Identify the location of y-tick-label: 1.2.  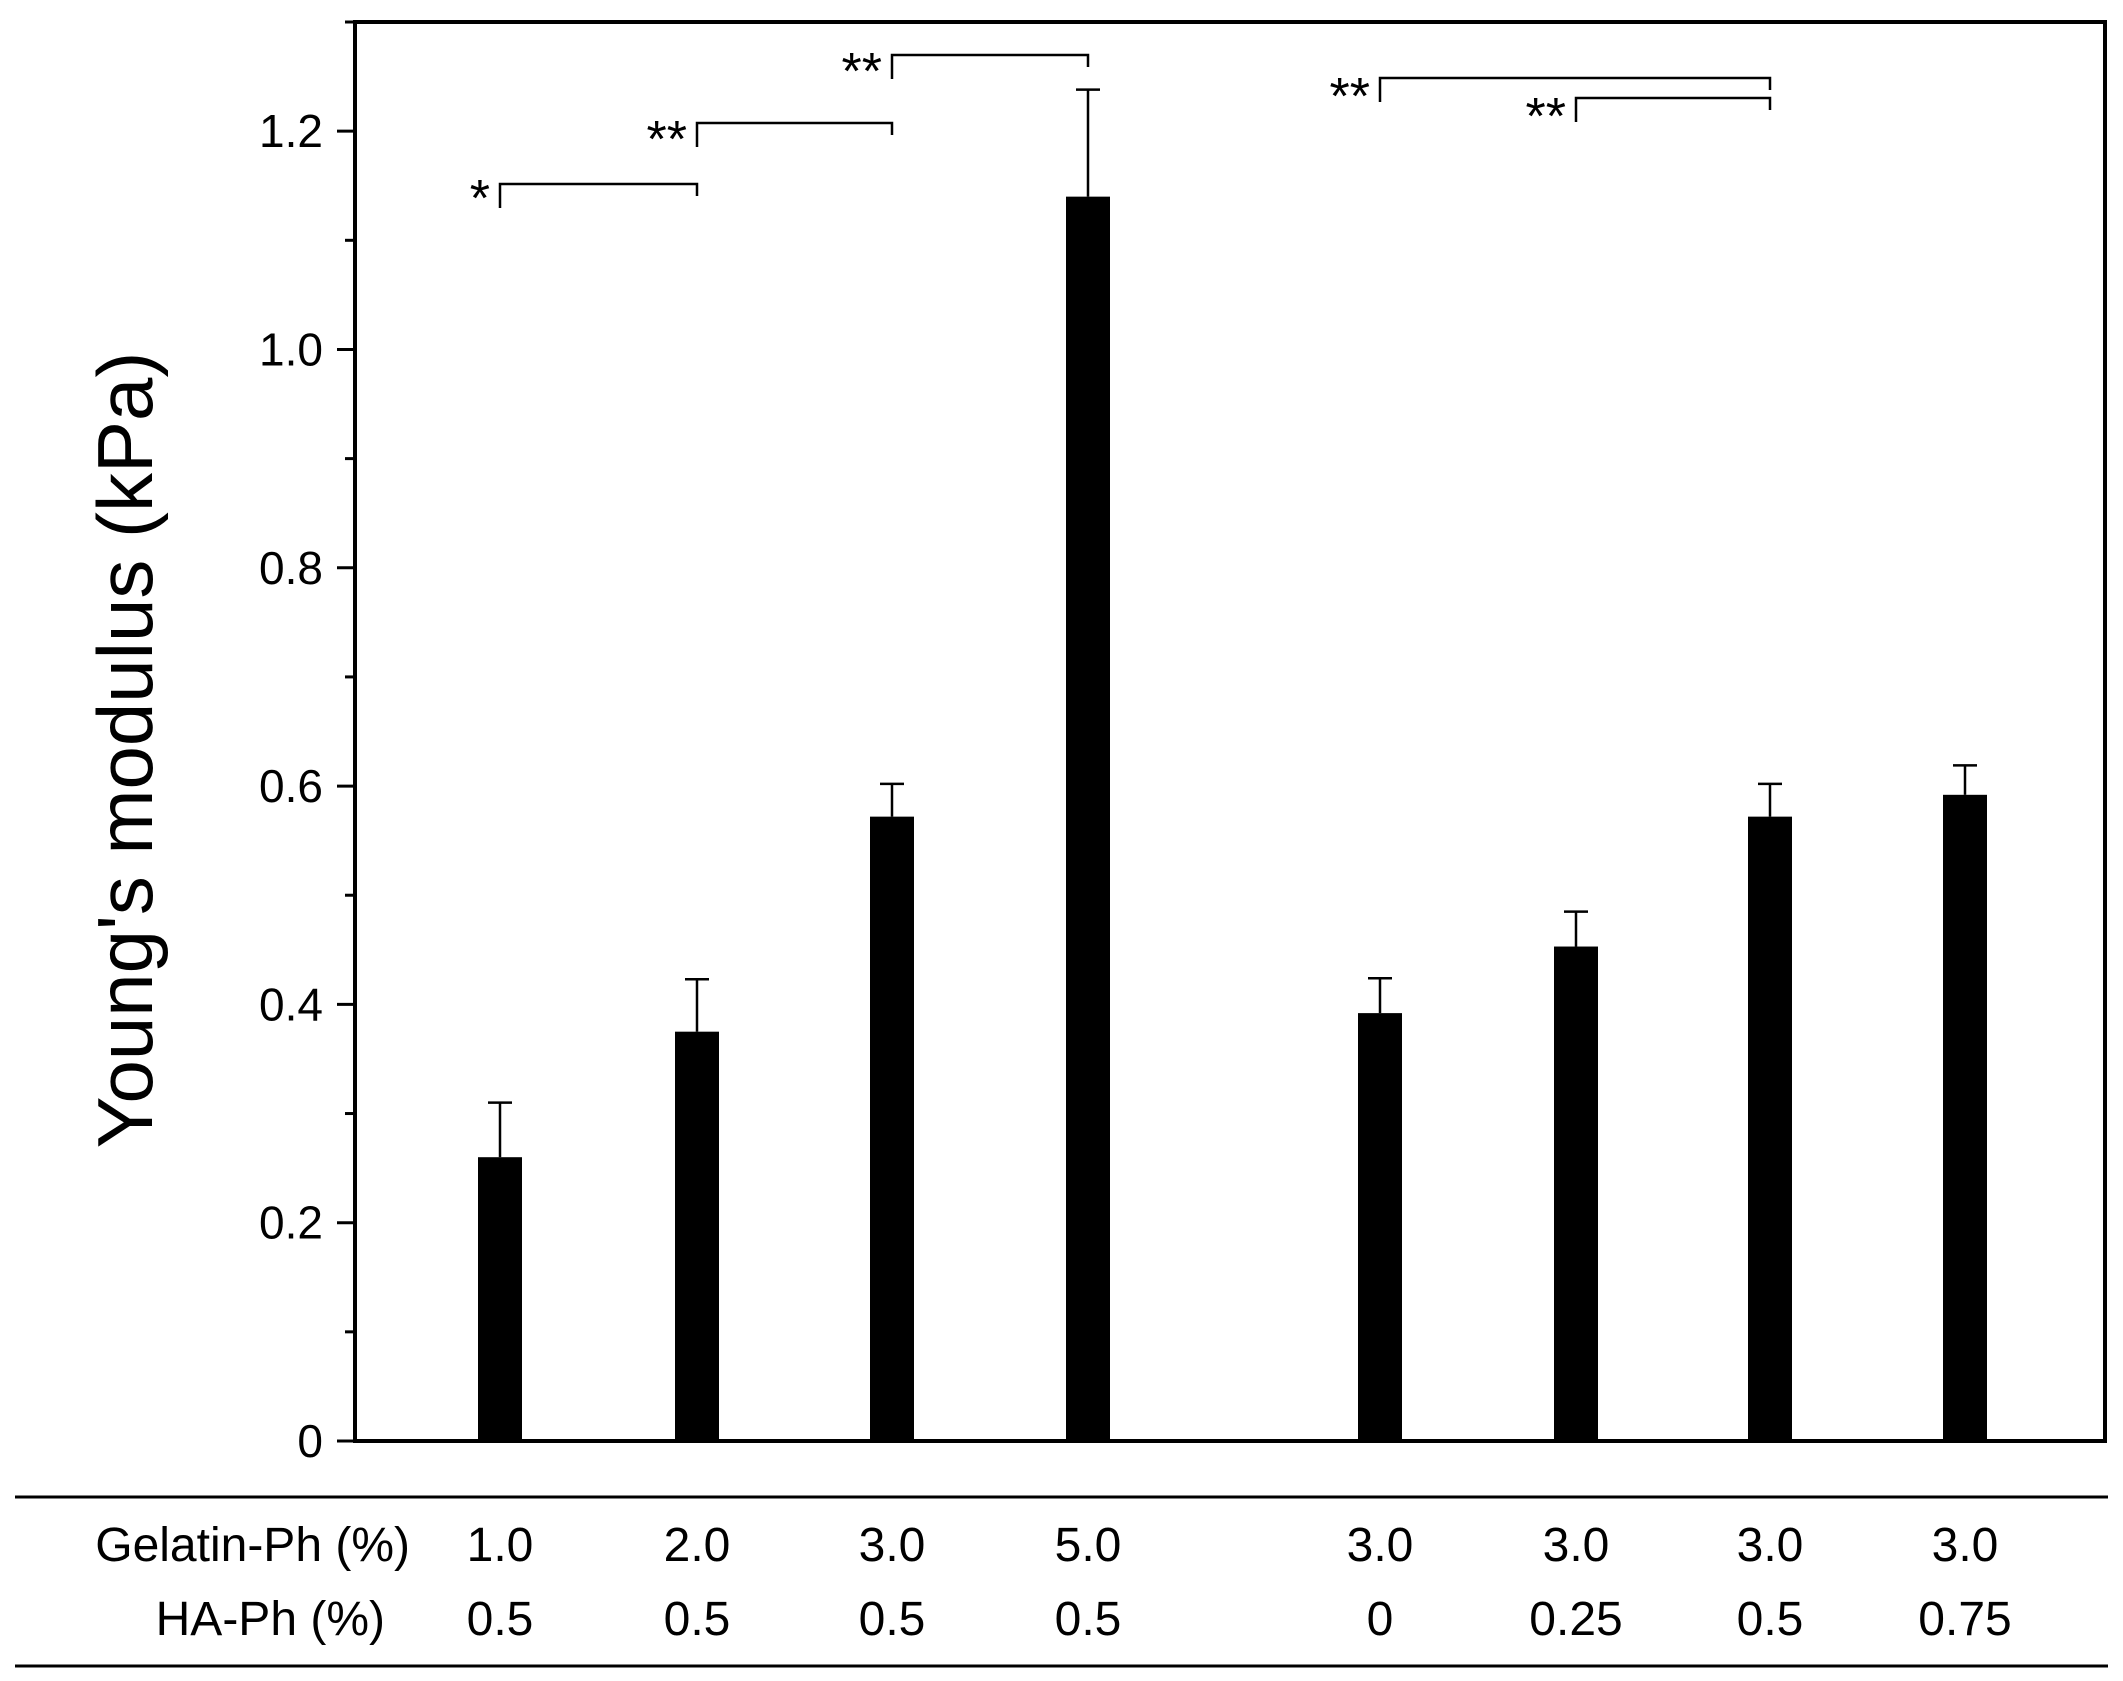
(291, 131).